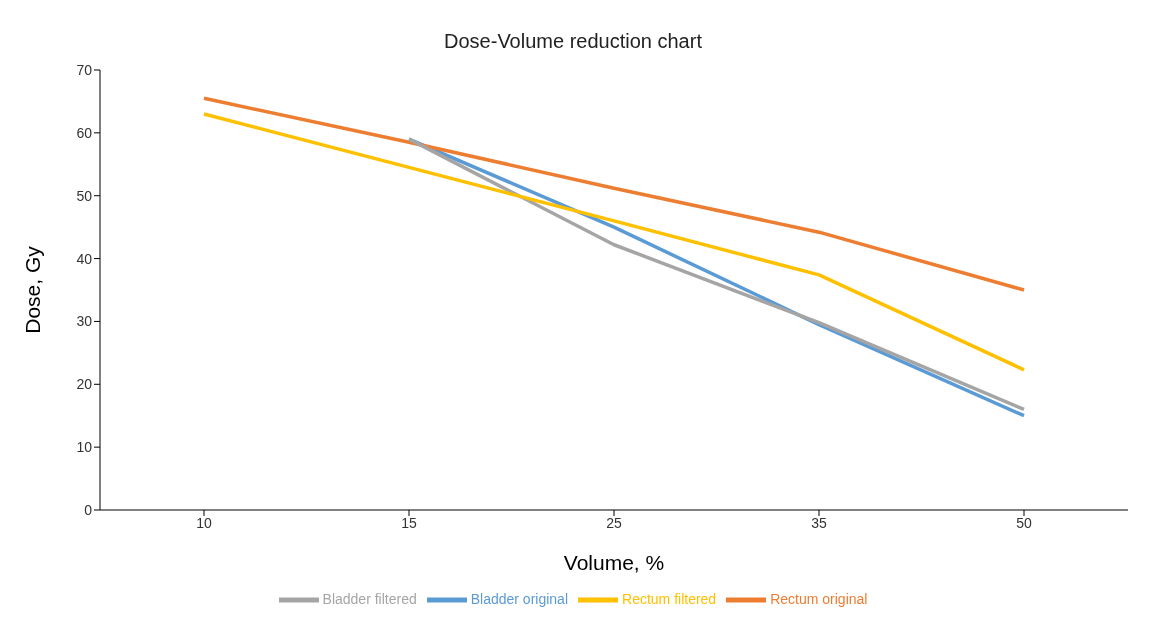  I want to click on x-tick-label: 15, so click(409, 522).